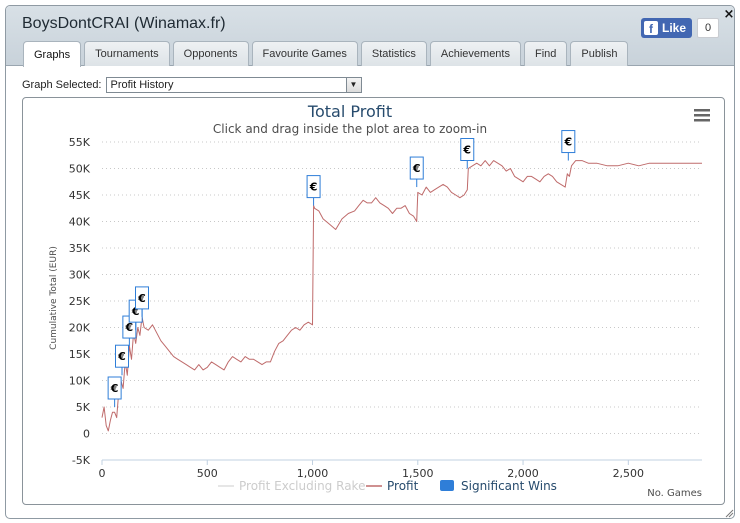  Describe the element at coordinates (86, 434) in the screenshot. I see `y-tick-label: 0` at that location.